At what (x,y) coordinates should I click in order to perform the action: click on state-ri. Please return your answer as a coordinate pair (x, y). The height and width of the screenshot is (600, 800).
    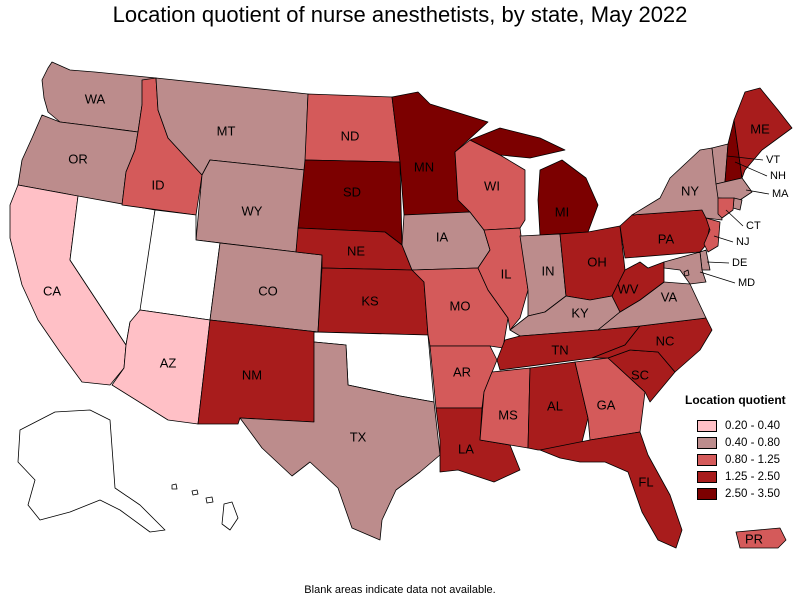
    Looking at the image, I should click on (737, 204).